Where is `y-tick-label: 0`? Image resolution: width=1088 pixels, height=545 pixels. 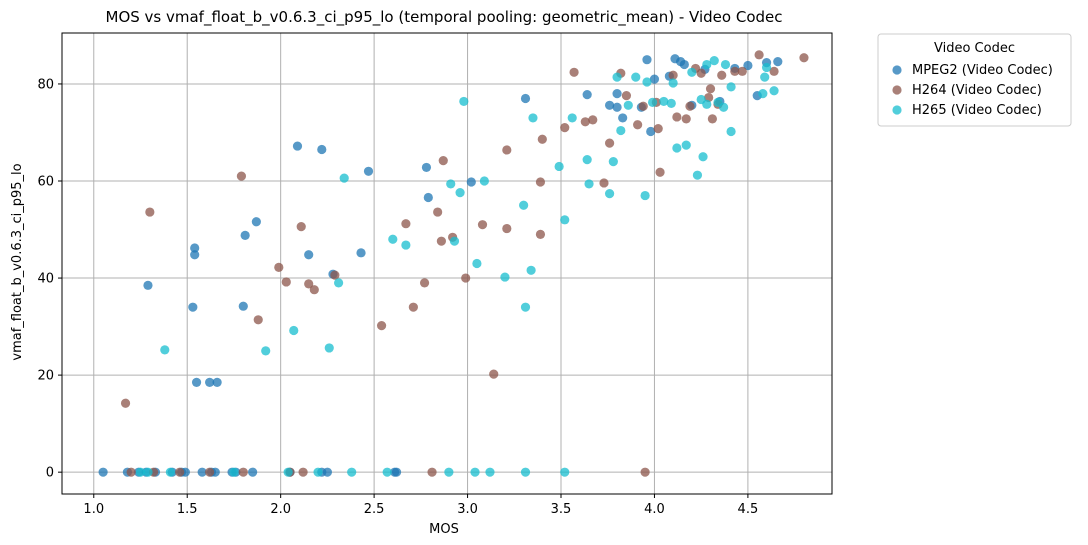 y-tick-label: 0 is located at coordinates (50, 473).